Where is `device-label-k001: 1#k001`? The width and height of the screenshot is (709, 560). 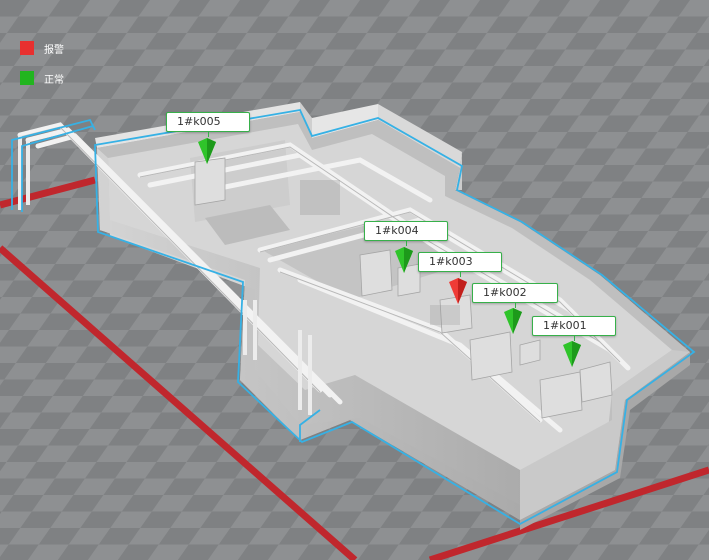 device-label-k001: 1#k001 is located at coordinates (574, 328).